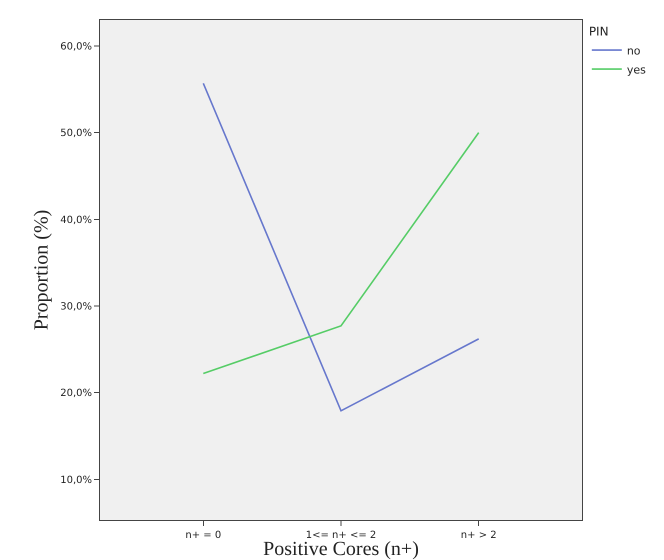 The height and width of the screenshot is (560, 664). What do you see at coordinates (633, 51) in the screenshot?
I see `legend-label: no` at bounding box center [633, 51].